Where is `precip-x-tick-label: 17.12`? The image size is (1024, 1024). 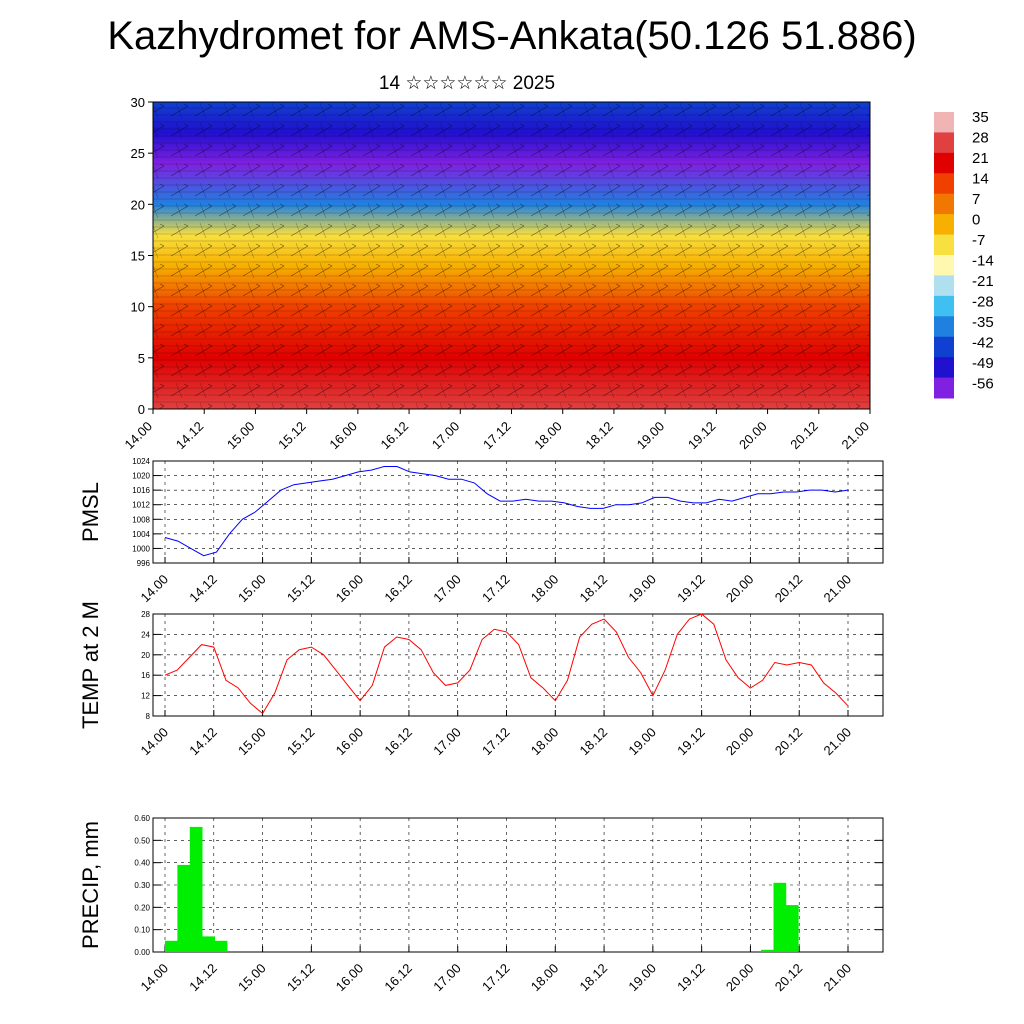
precip-x-tick-label: 17.12 is located at coordinates (496, 978).